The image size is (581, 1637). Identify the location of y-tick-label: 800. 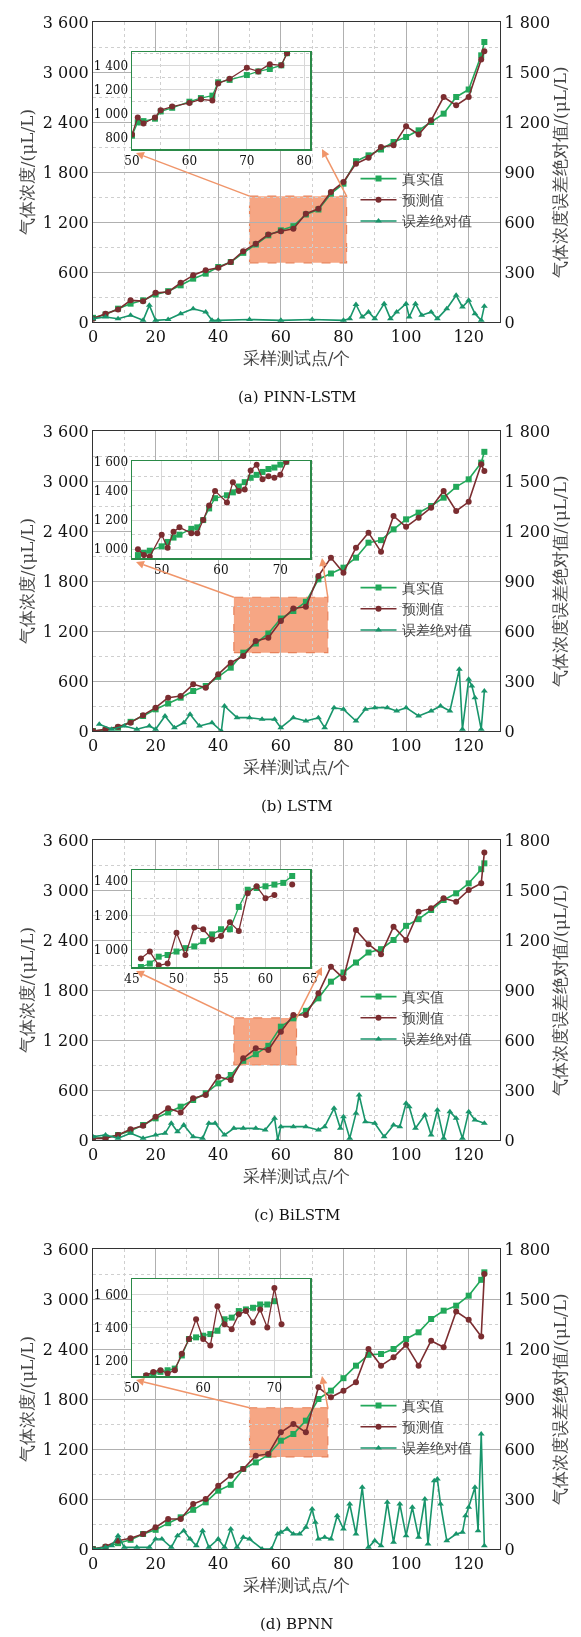
(117, 138).